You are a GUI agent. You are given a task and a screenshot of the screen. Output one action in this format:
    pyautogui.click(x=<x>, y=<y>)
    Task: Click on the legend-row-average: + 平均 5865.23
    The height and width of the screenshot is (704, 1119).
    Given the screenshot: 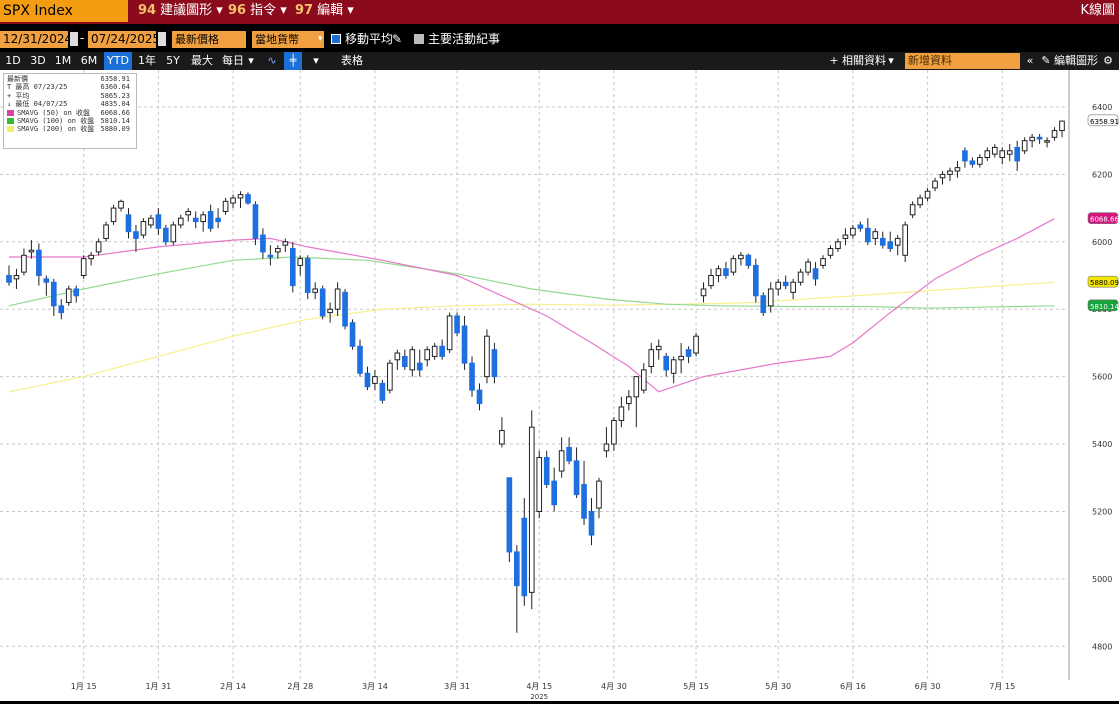 What is the action you would take?
    pyautogui.click(x=68, y=95)
    